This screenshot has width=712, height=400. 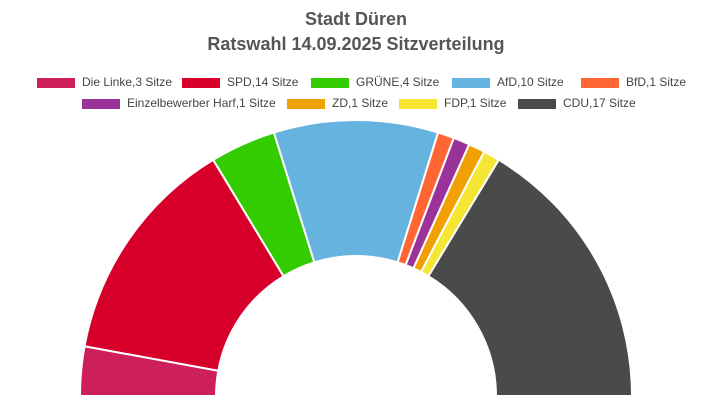 I want to click on legend-label: GRÜNE,4 Sitze, so click(x=398, y=82).